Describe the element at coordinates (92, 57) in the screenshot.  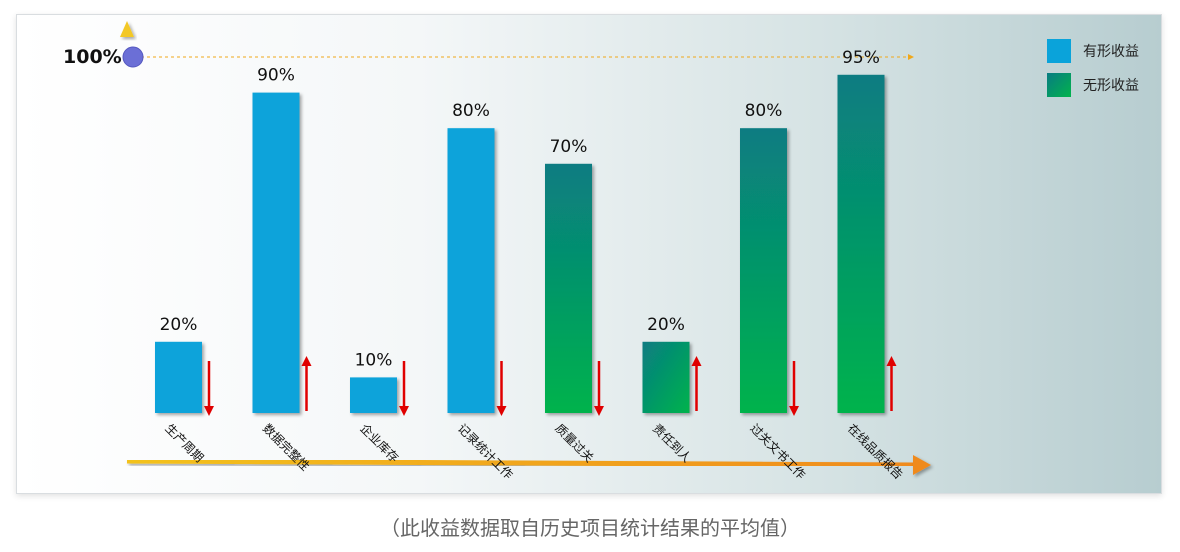
I see `y-max-label: 100%` at that location.